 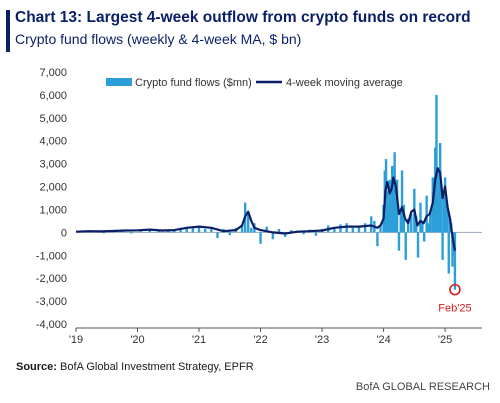 I want to click on x-tick-label: '24, so click(x=383, y=340).